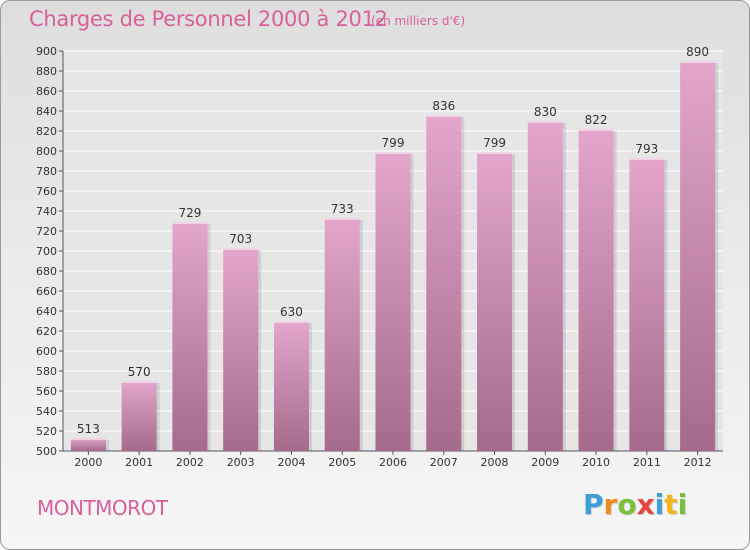 The height and width of the screenshot is (550, 750). What do you see at coordinates (46, 411) in the screenshot?
I see `y-tick-label: 540` at bounding box center [46, 411].